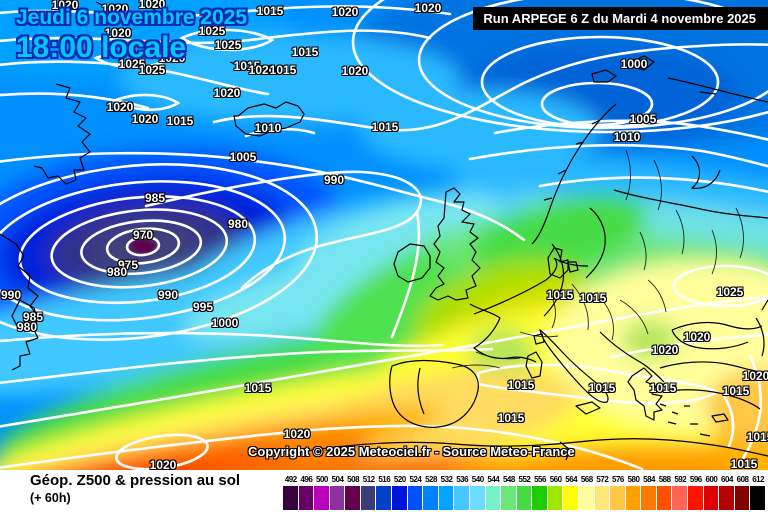  Describe the element at coordinates (203, 307) in the screenshot. I see `isobar-label: 995` at that location.